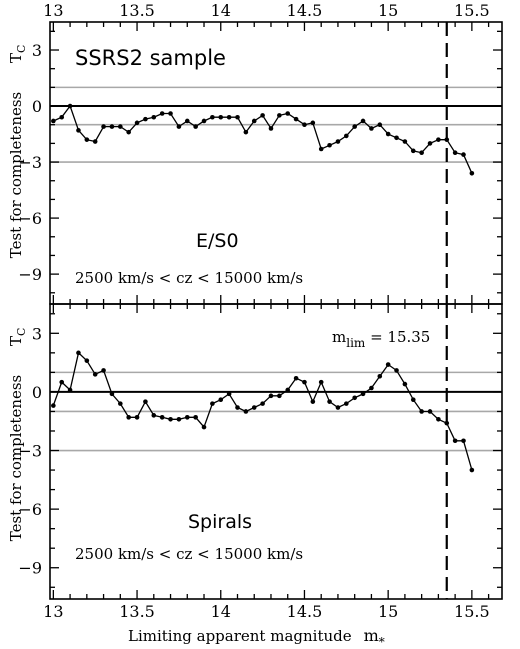 The height and width of the screenshot is (649, 520). Describe the element at coordinates (382, 642) in the screenshot. I see `x-axis-symbol-sub: *` at that location.